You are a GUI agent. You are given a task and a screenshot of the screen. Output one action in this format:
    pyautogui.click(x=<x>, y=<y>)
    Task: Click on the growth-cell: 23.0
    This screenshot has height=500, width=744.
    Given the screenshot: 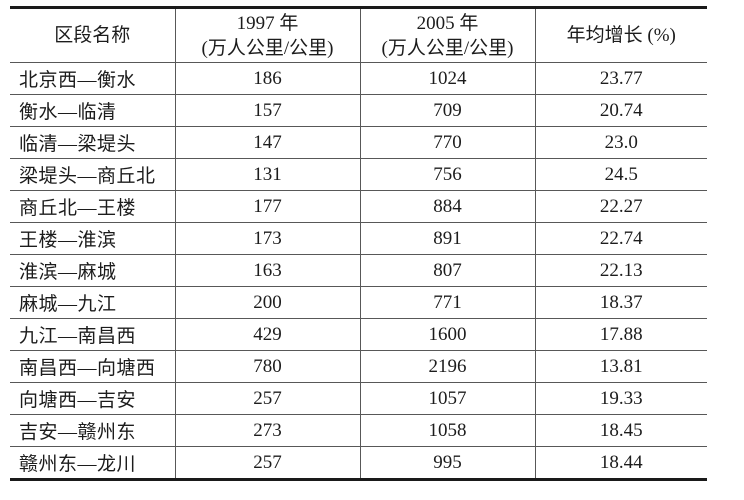 What is the action you would take?
    pyautogui.click(x=620, y=142)
    